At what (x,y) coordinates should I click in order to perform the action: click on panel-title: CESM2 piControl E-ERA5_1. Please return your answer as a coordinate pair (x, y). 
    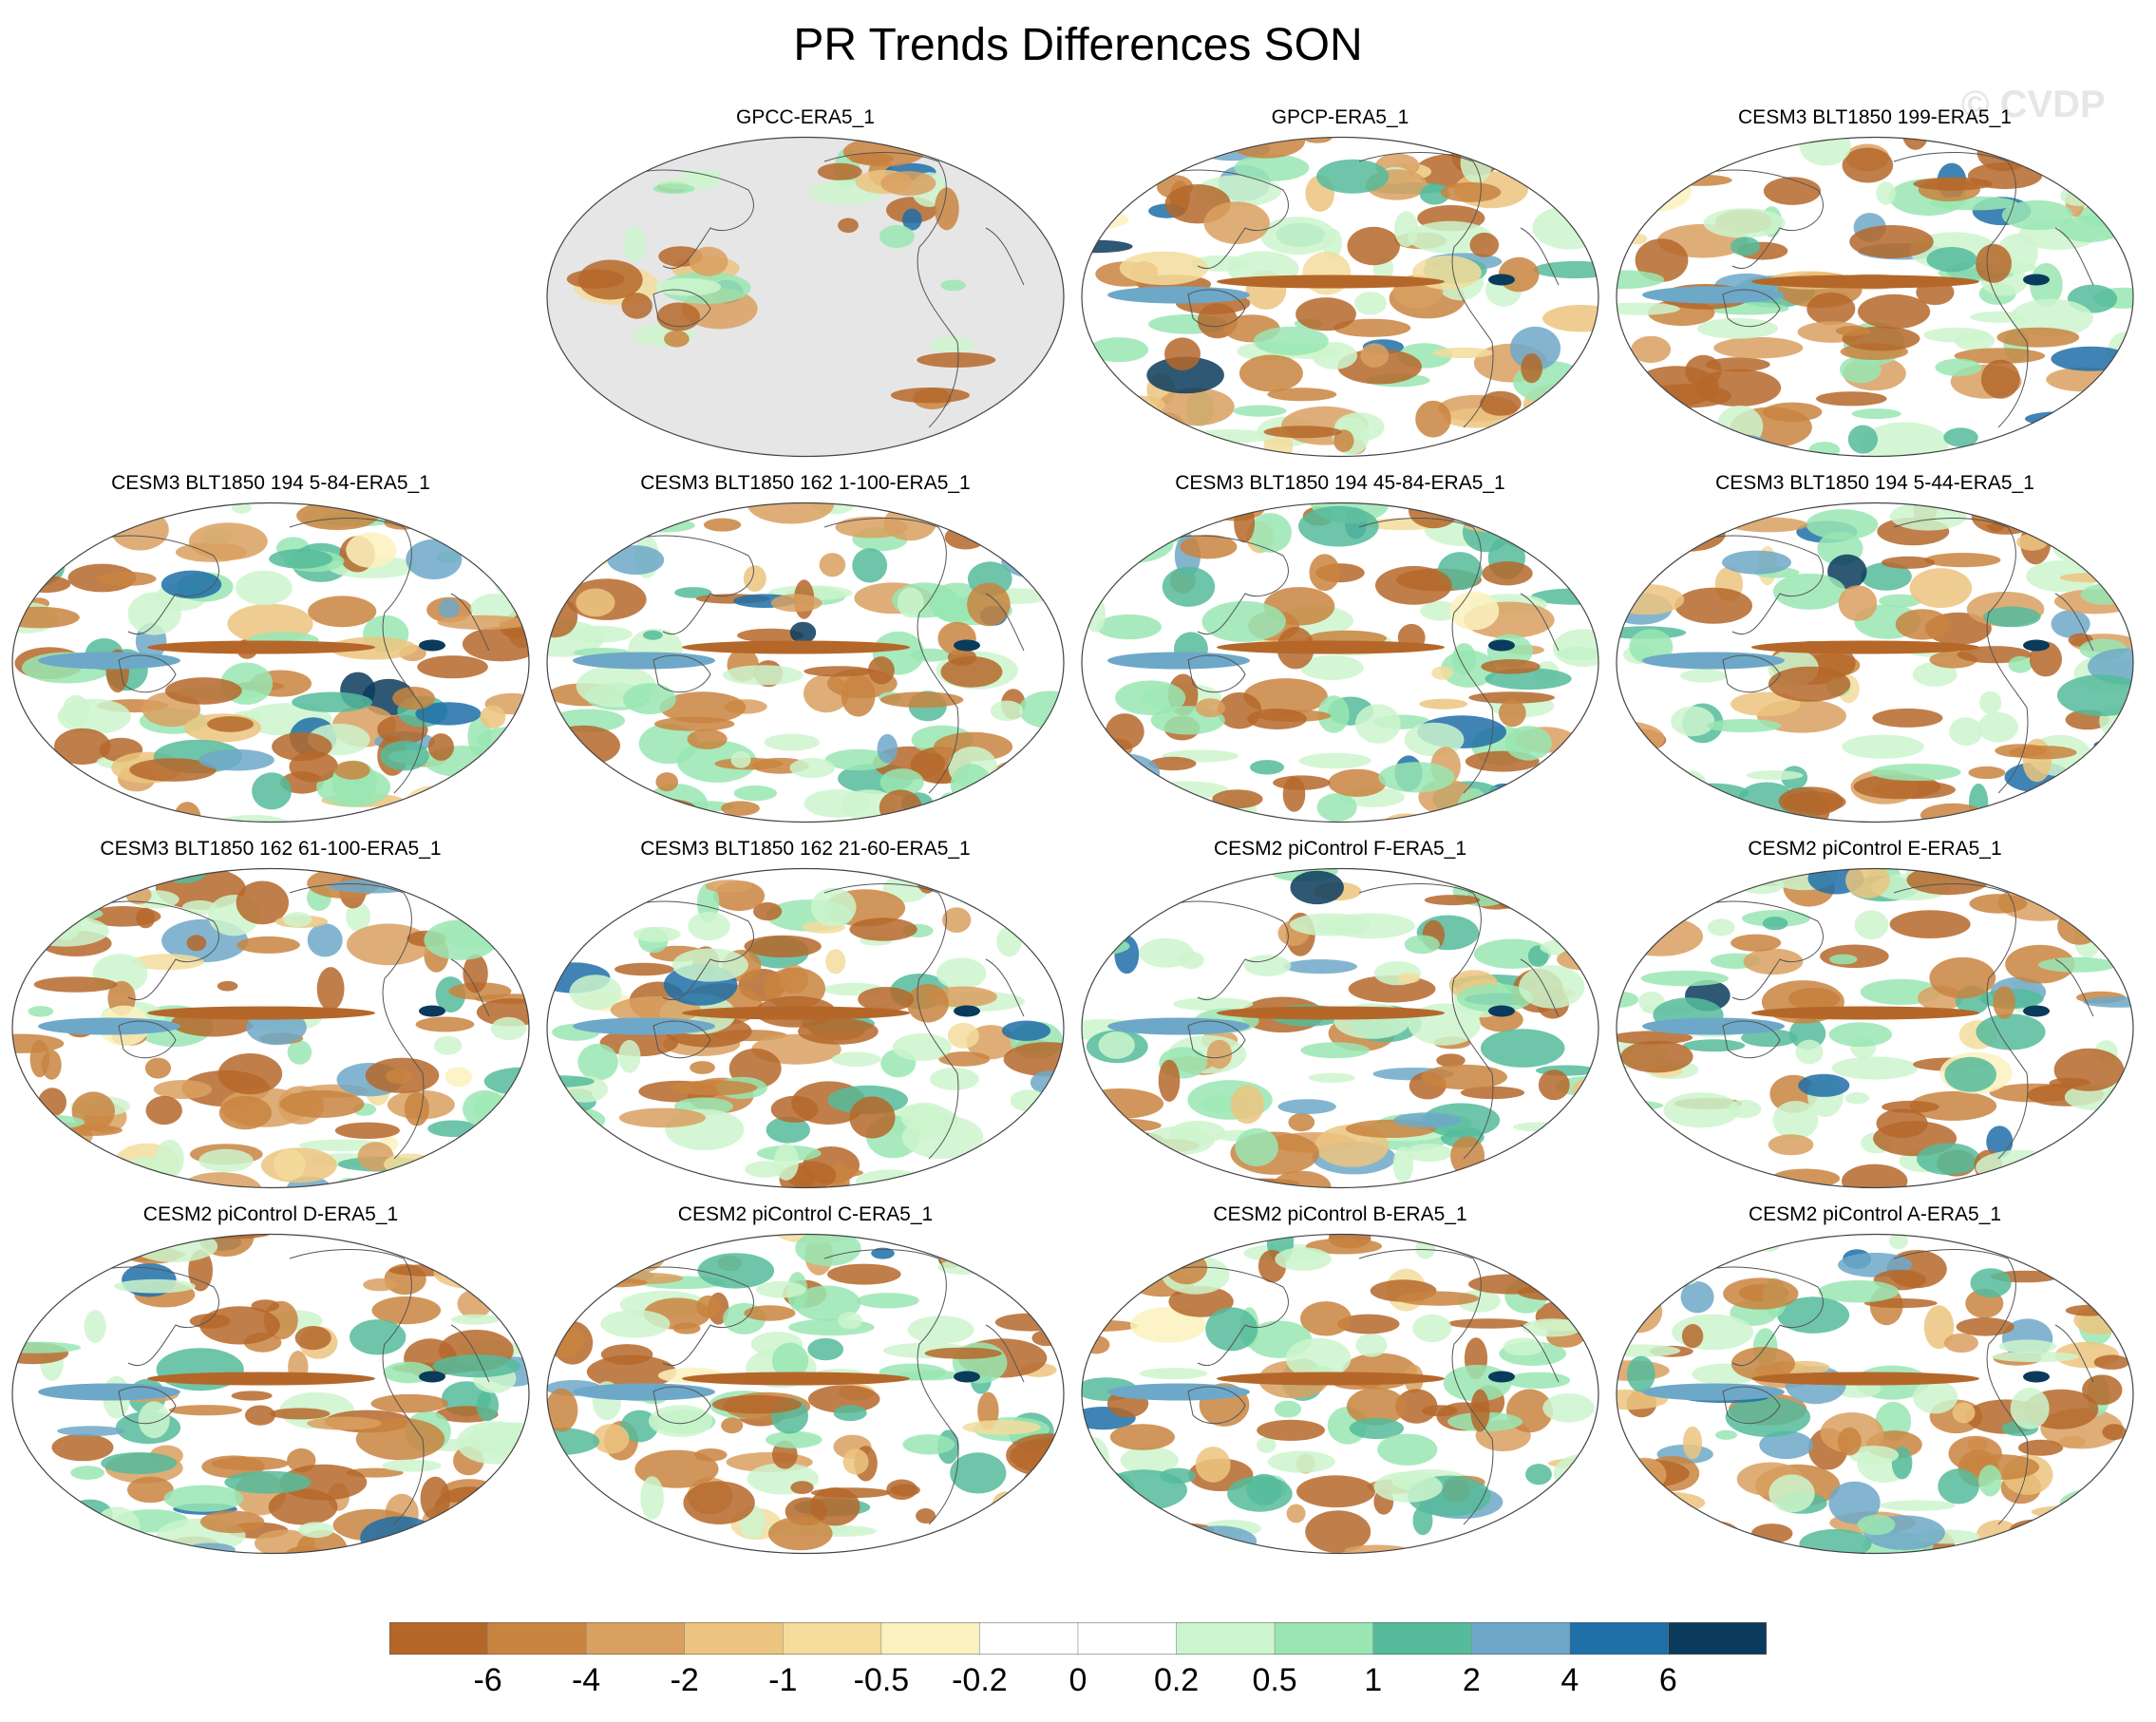
    Looking at the image, I should click on (1875, 849).